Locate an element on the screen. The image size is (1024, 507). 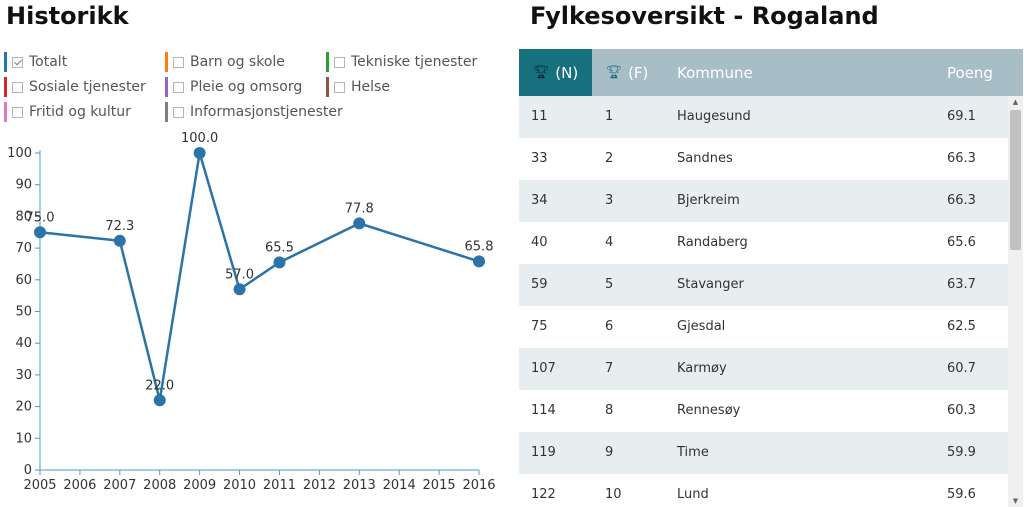
table-scrollbar: ▲ ▼ is located at coordinates (1015, 301).